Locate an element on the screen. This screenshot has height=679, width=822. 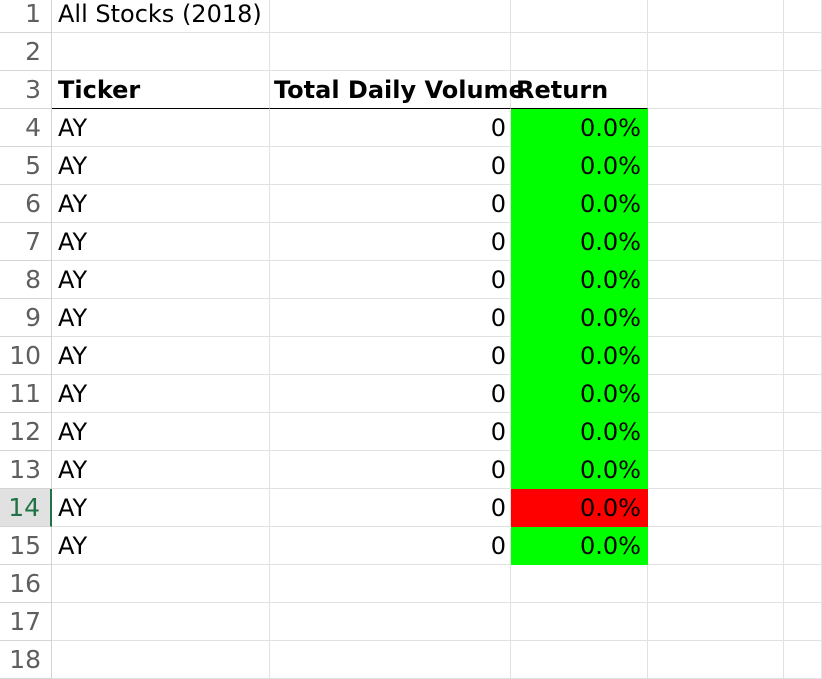
row-header: 17 is located at coordinates (26, 622).